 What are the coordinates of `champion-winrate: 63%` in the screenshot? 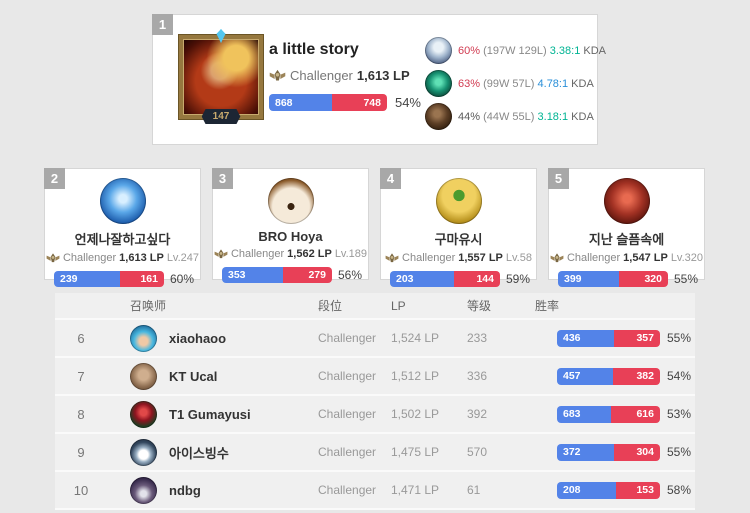 It's located at (469, 83).